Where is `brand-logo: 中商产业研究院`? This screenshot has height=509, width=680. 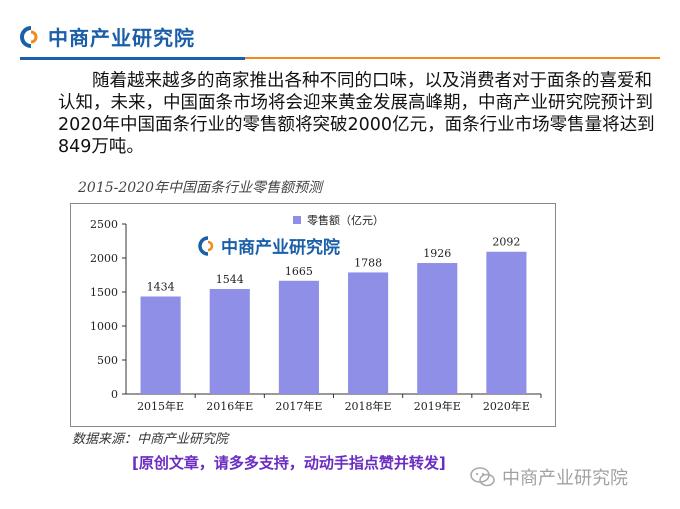 brand-logo: 中商产业研究院 is located at coordinates (107, 36).